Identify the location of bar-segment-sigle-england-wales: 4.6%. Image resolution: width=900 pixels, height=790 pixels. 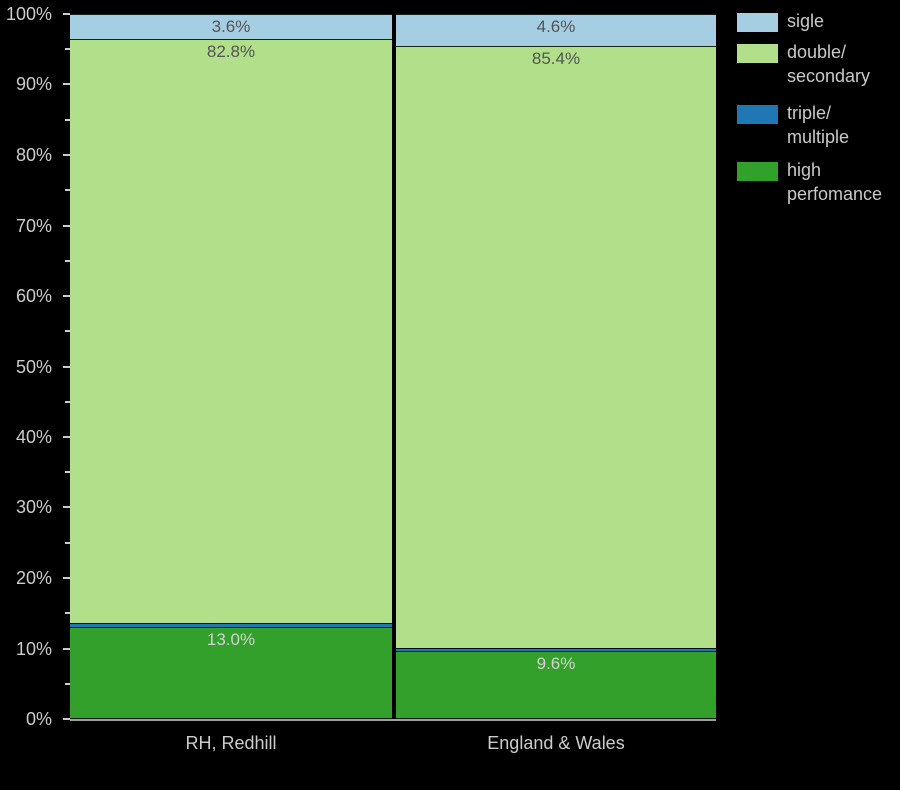
(556, 30).